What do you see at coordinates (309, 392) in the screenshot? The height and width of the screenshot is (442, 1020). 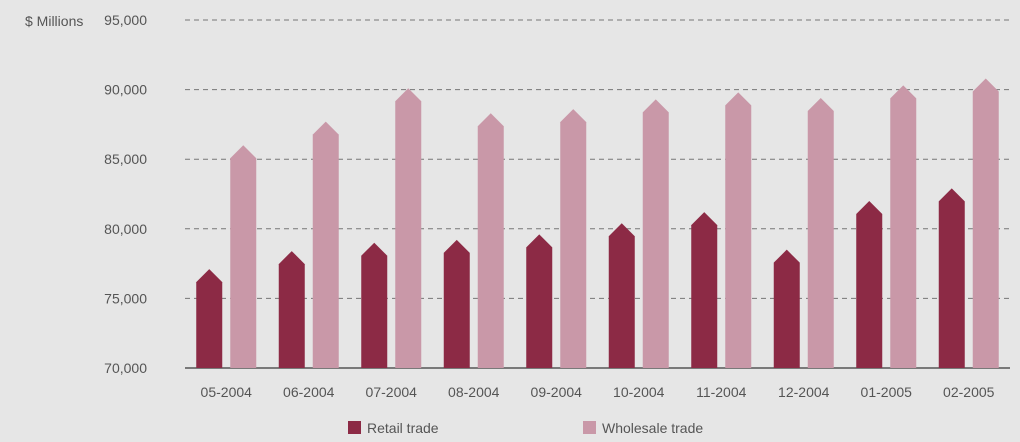 I see `x-tick-label: 06-2004` at bounding box center [309, 392].